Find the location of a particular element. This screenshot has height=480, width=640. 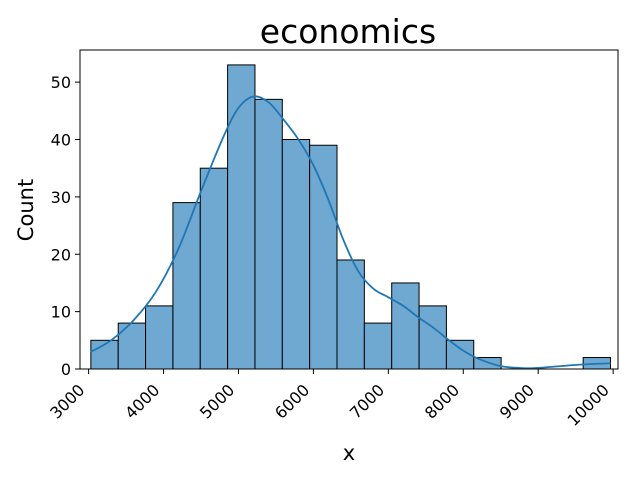

x-tick-label-0: 3000 is located at coordinates (67, 401).